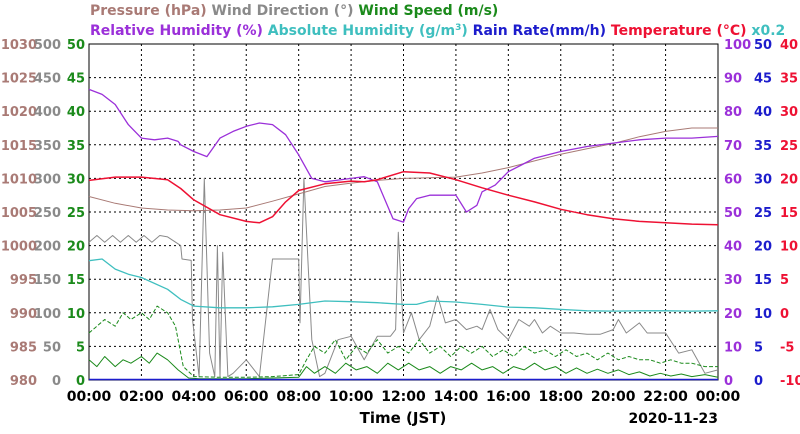 The height and width of the screenshot is (434, 800). I want to click on tick-temperature: -10, so click(790, 381).